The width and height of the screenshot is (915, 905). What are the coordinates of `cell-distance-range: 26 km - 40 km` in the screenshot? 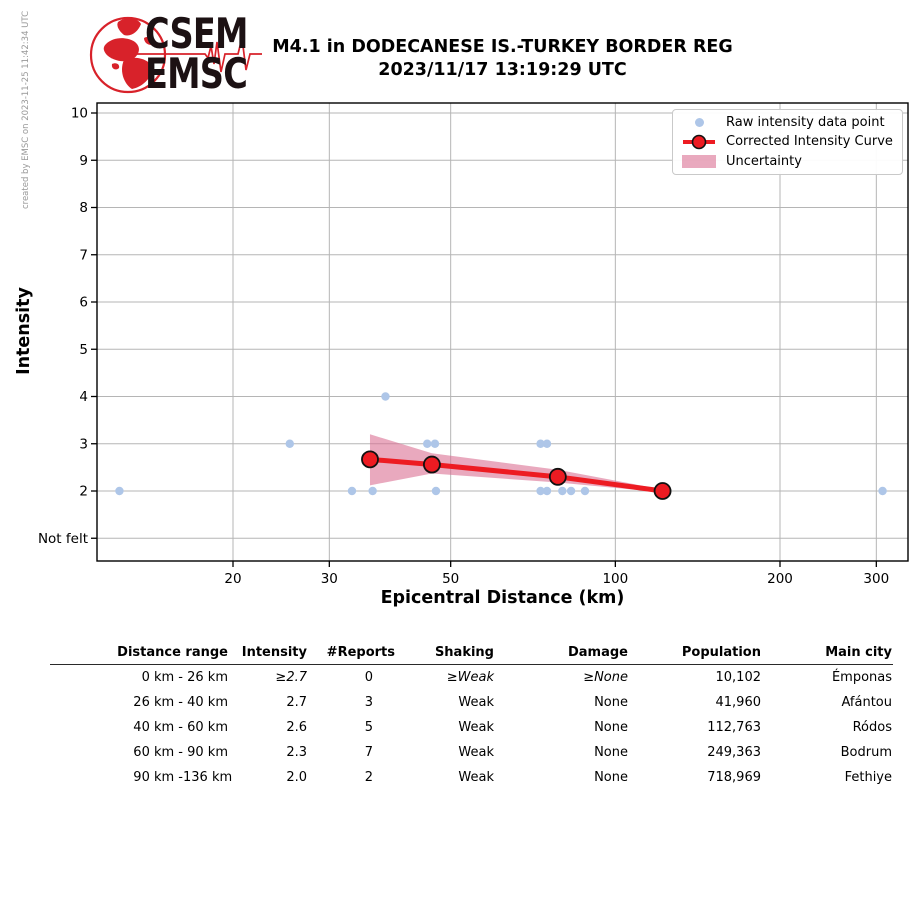 It's located at (139, 702).